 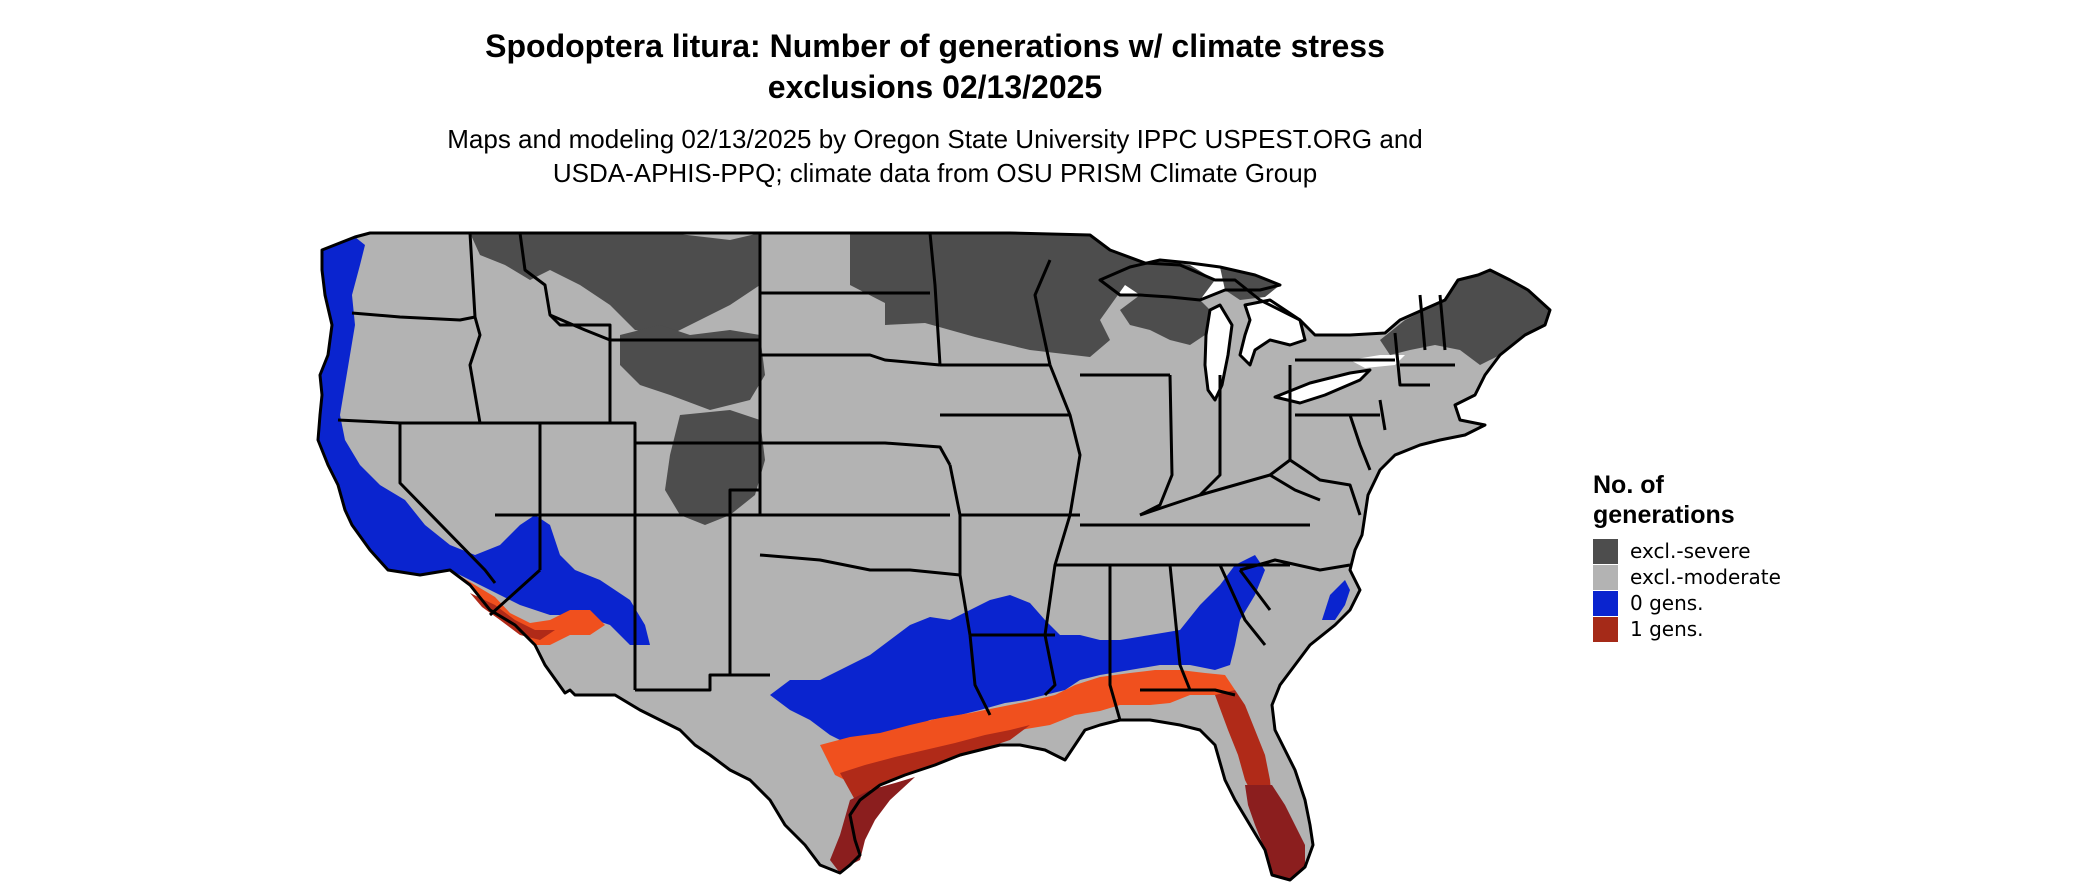 I want to click on legend-title: No. of generations, so click(x=1687, y=500).